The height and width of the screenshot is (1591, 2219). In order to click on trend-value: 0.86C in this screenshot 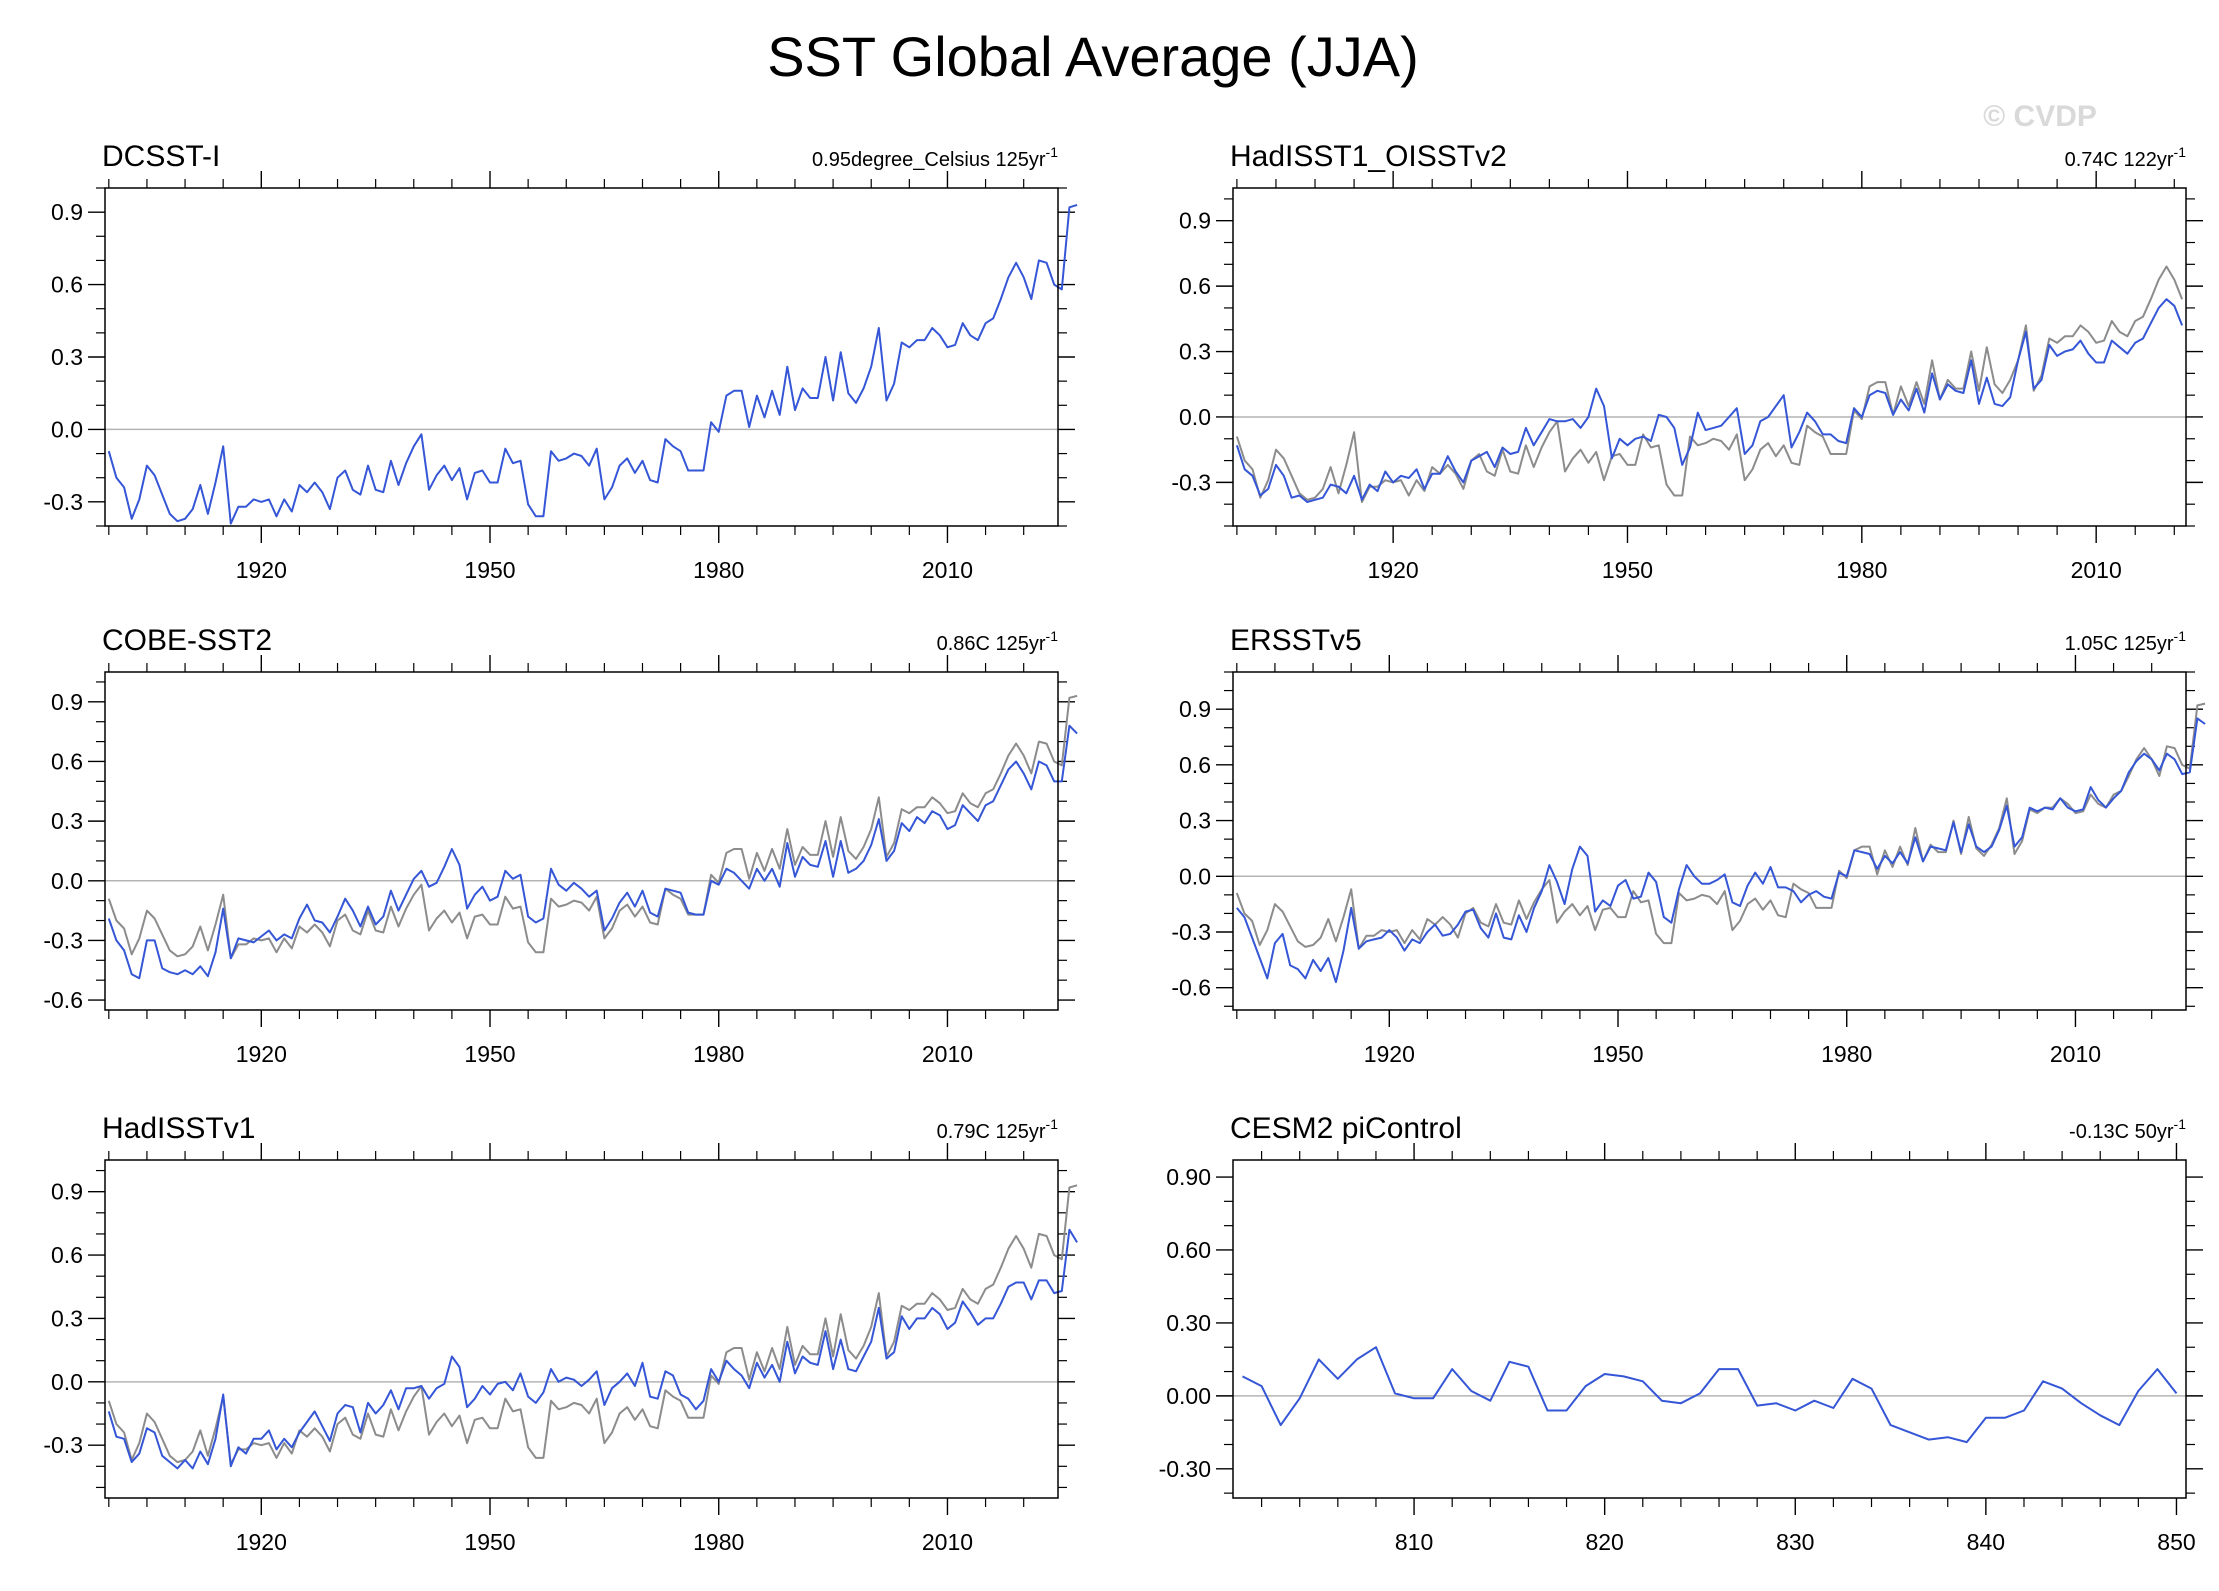, I will do `click(963, 644)`.